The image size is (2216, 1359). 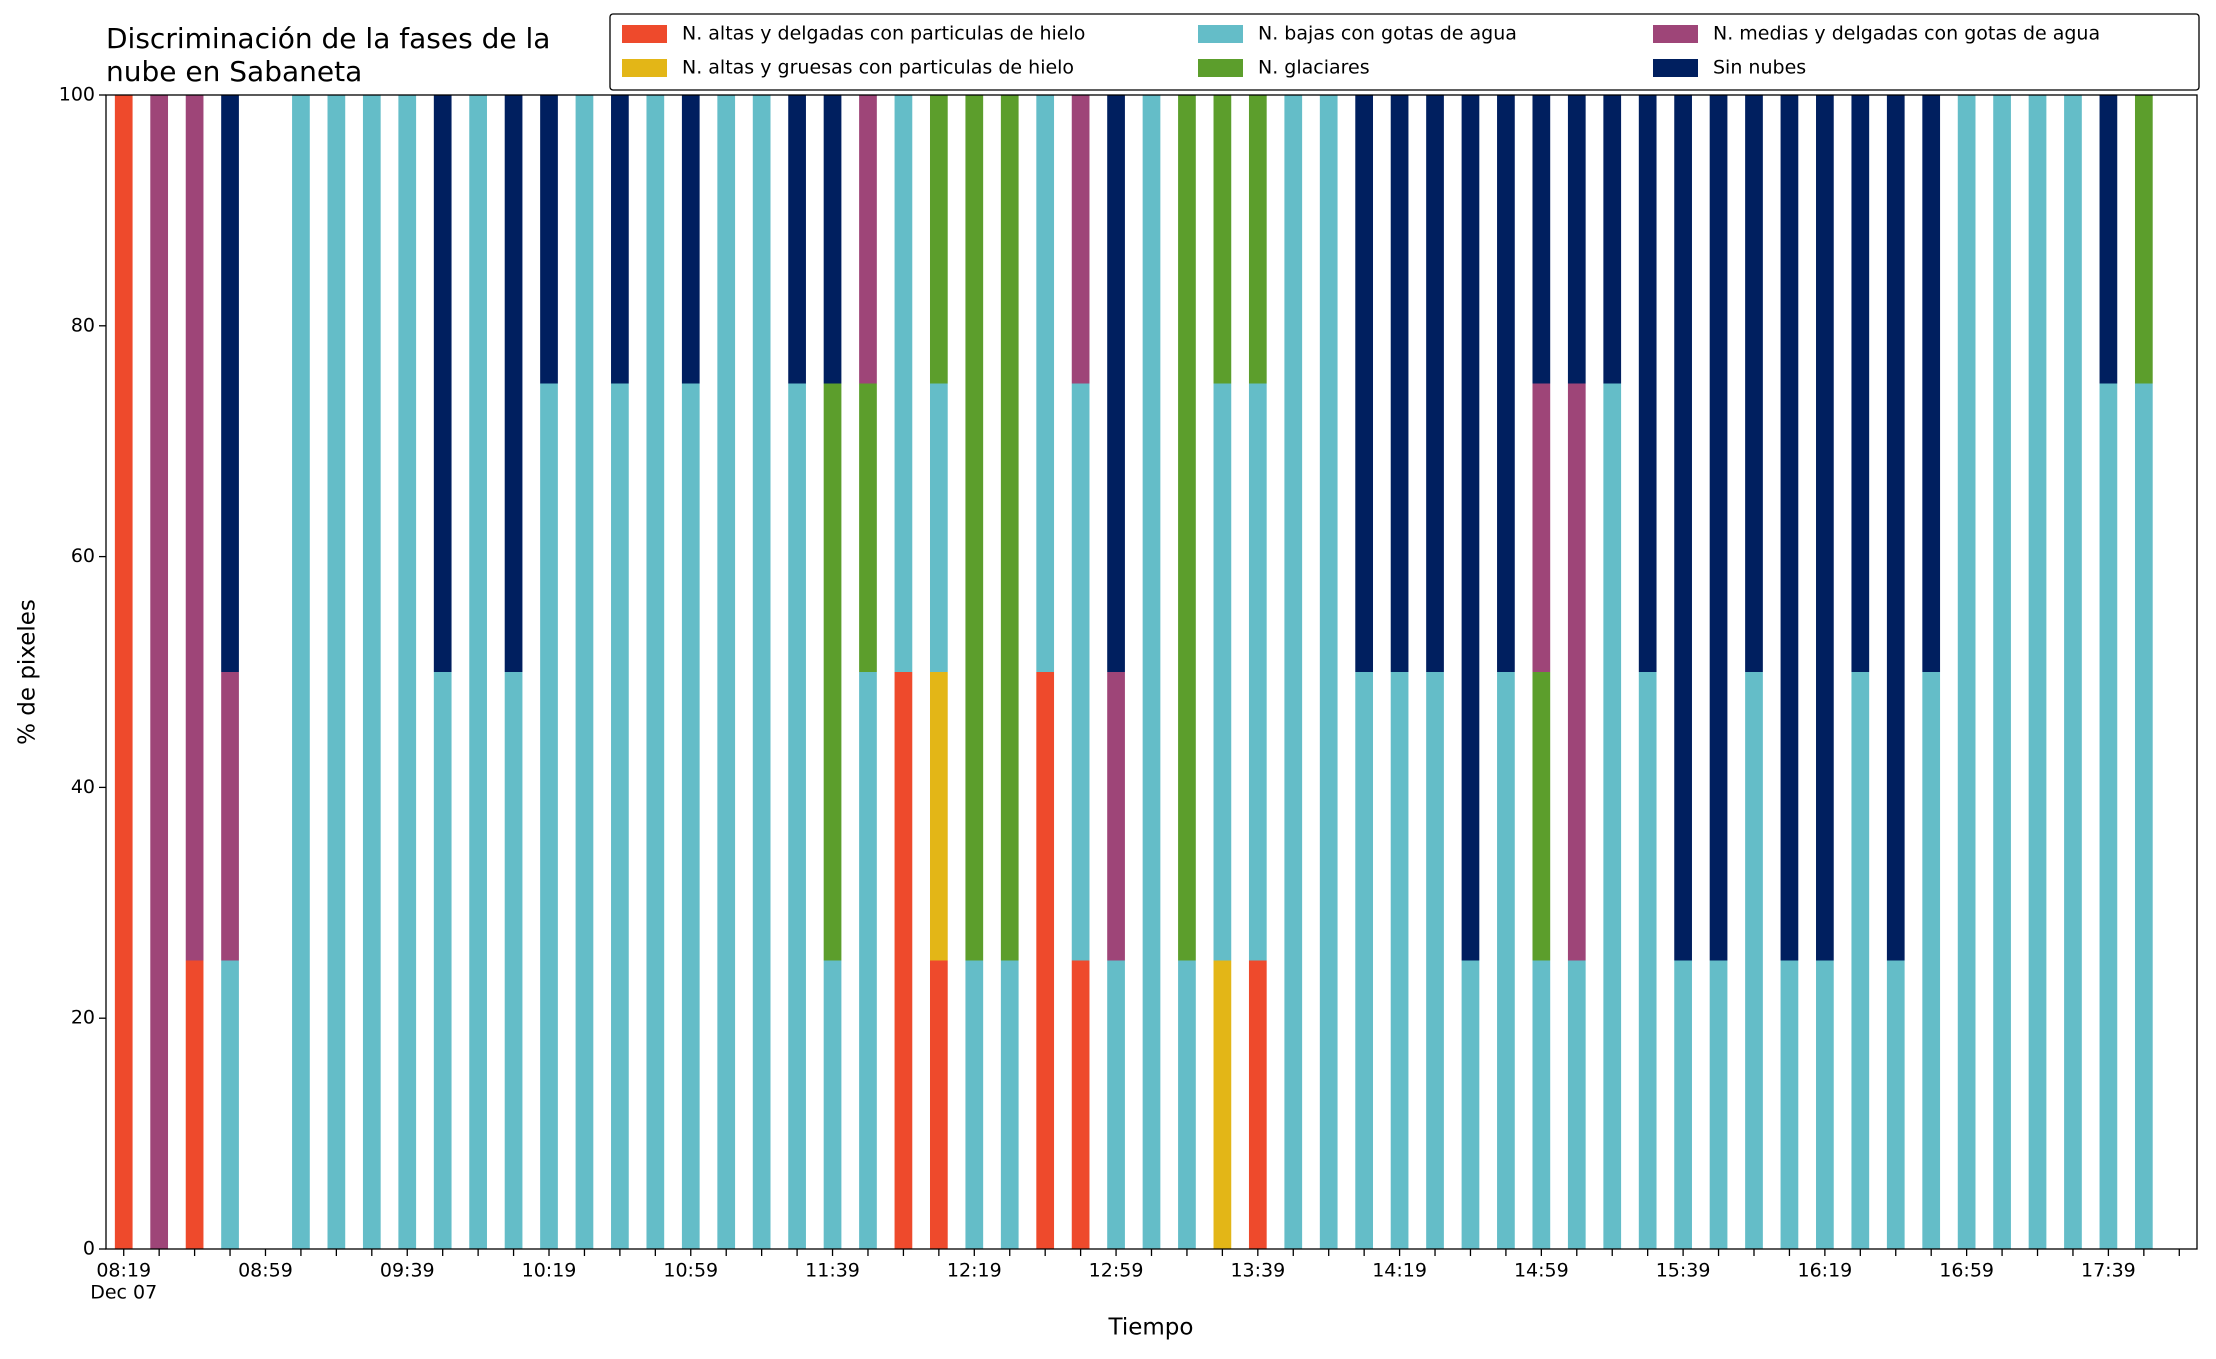 What do you see at coordinates (83, 556) in the screenshot?
I see `y-tick-label: 60` at bounding box center [83, 556].